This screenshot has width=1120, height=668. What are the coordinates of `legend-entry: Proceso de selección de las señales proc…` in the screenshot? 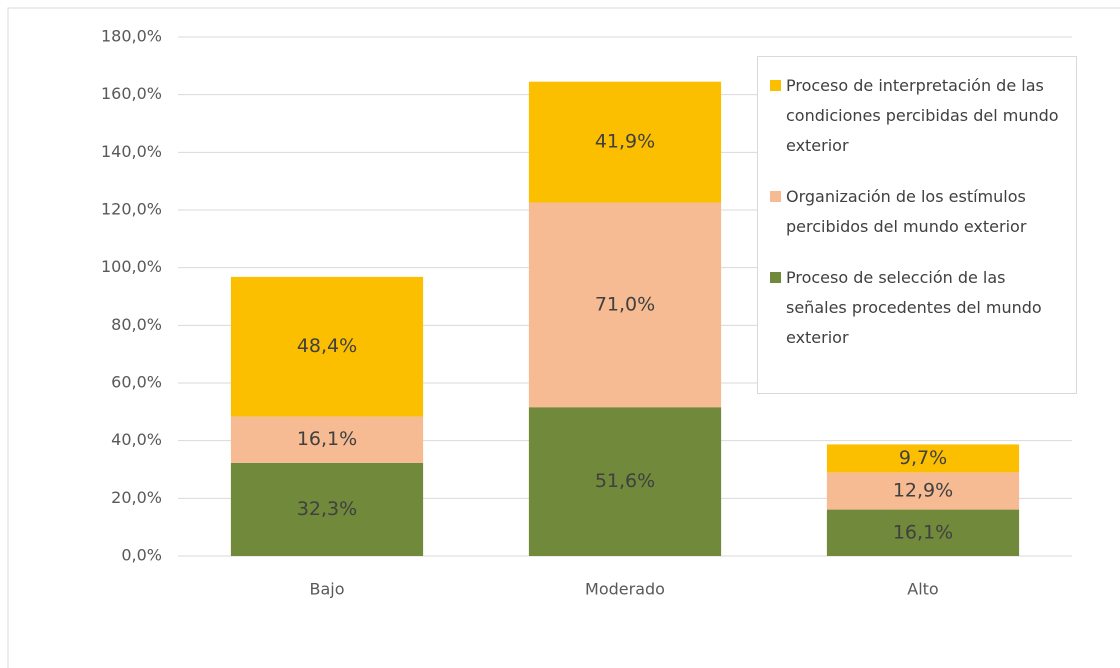 It's located at (920, 308).